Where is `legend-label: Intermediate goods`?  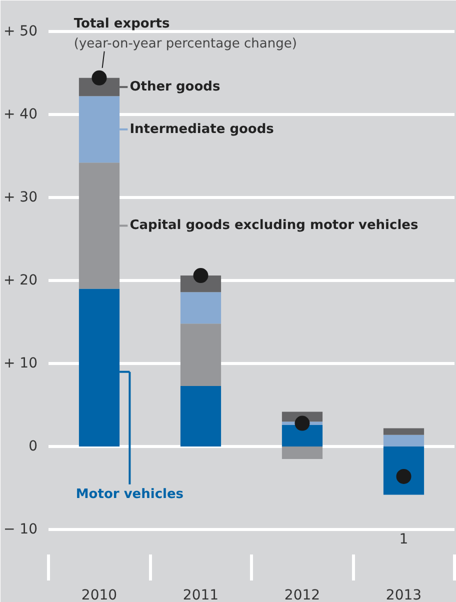 legend-label: Intermediate goods is located at coordinates (202, 129).